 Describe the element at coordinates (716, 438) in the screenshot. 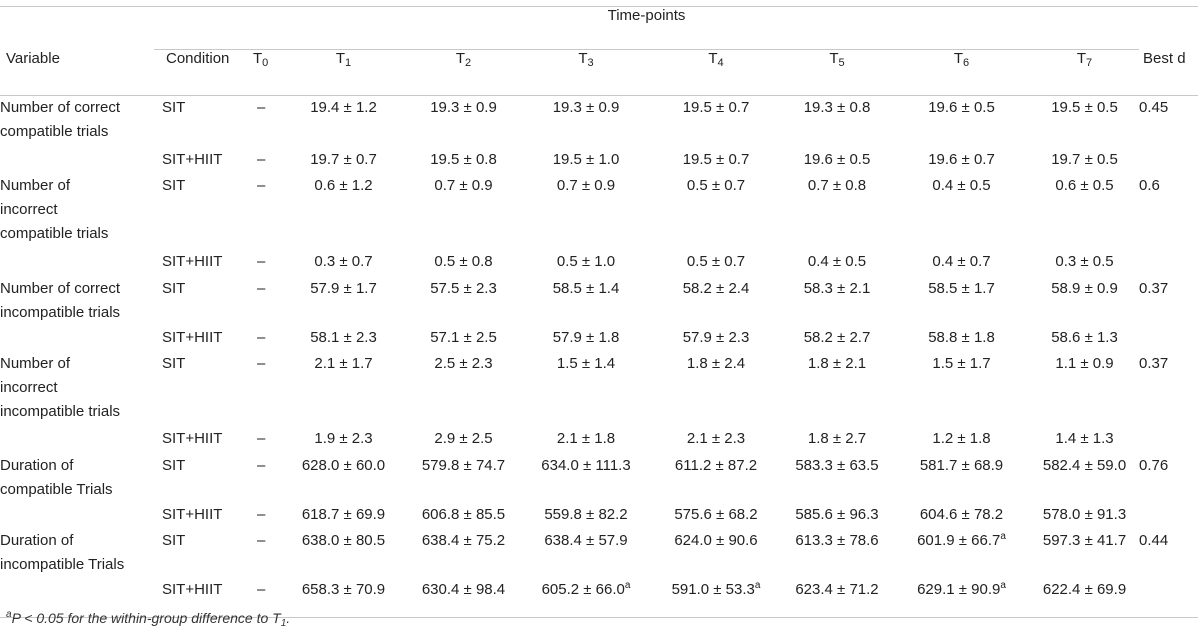

I see `value-text: 2.1 ± 2.3` at that location.